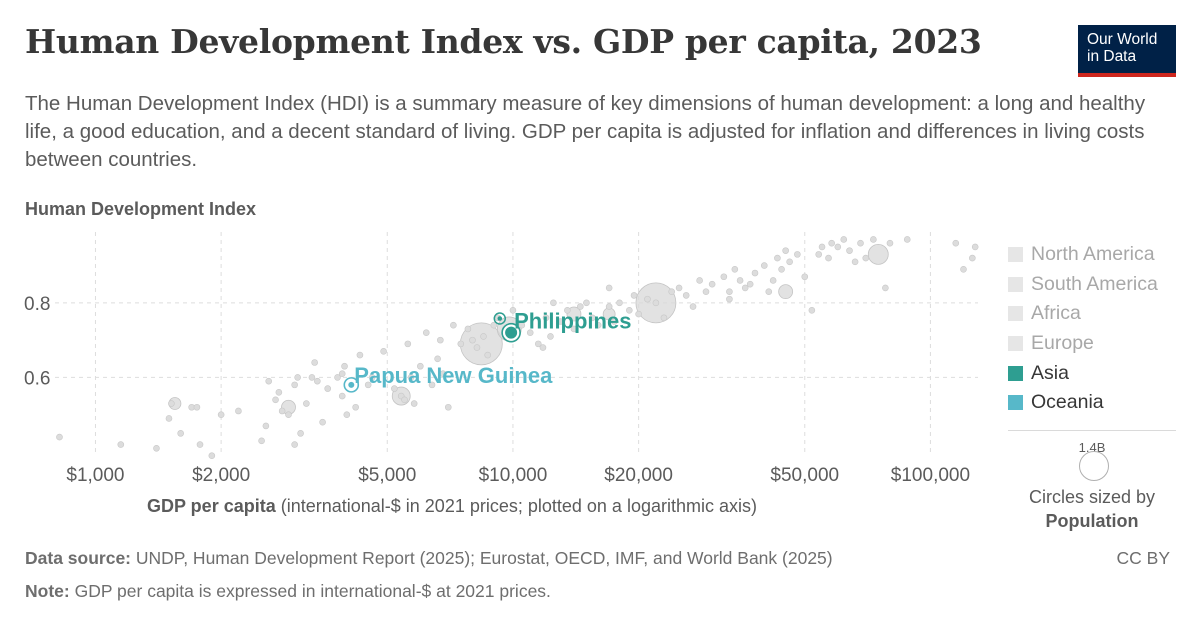 This screenshot has width=1200, height=627. I want to click on logo-text: Our World in Data, so click(1130, 48).